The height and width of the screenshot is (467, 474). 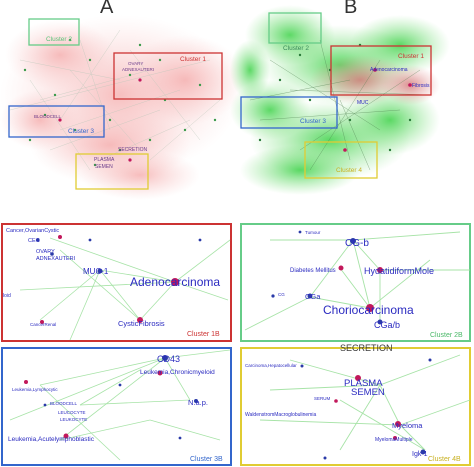 I want to click on node-choriocarcinoma, so click(x=370, y=308).